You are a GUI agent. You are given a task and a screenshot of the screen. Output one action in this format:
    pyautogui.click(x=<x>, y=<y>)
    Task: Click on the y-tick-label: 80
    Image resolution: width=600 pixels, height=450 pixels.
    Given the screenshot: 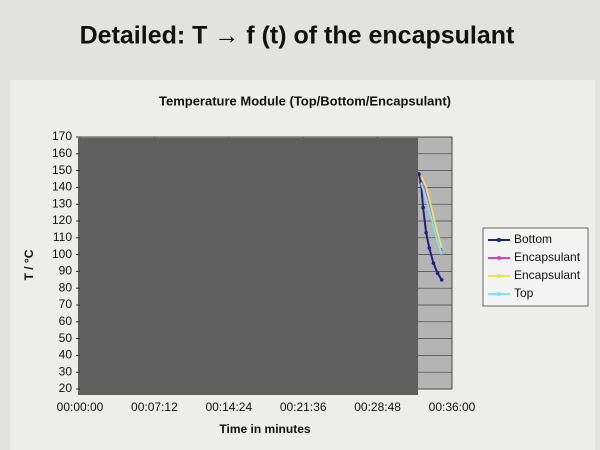 What is the action you would take?
    pyautogui.click(x=66, y=287)
    